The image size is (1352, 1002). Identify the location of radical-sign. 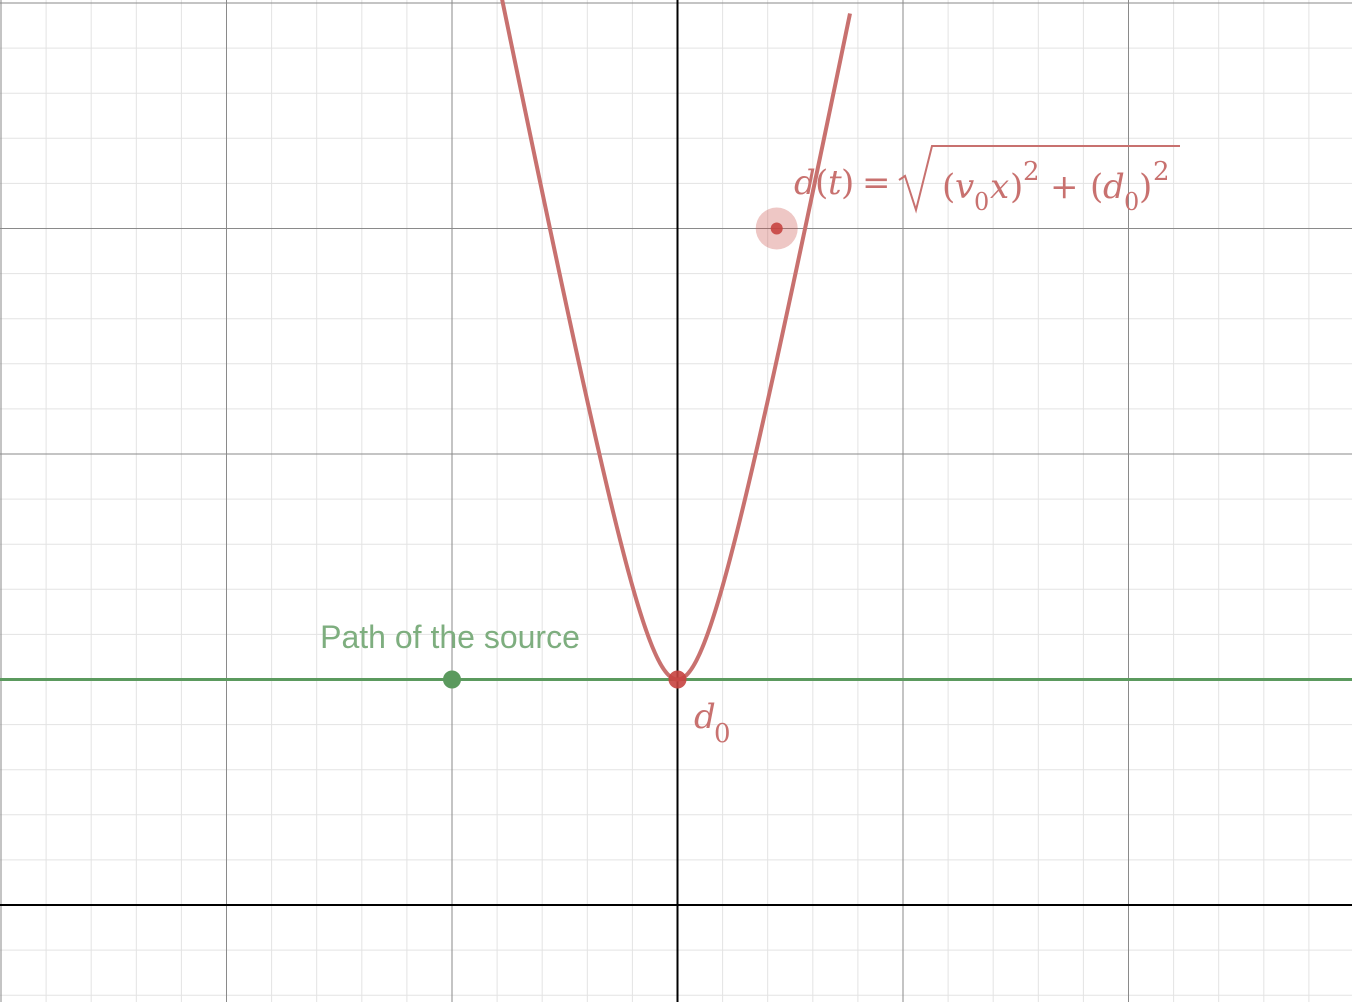
(1039, 179).